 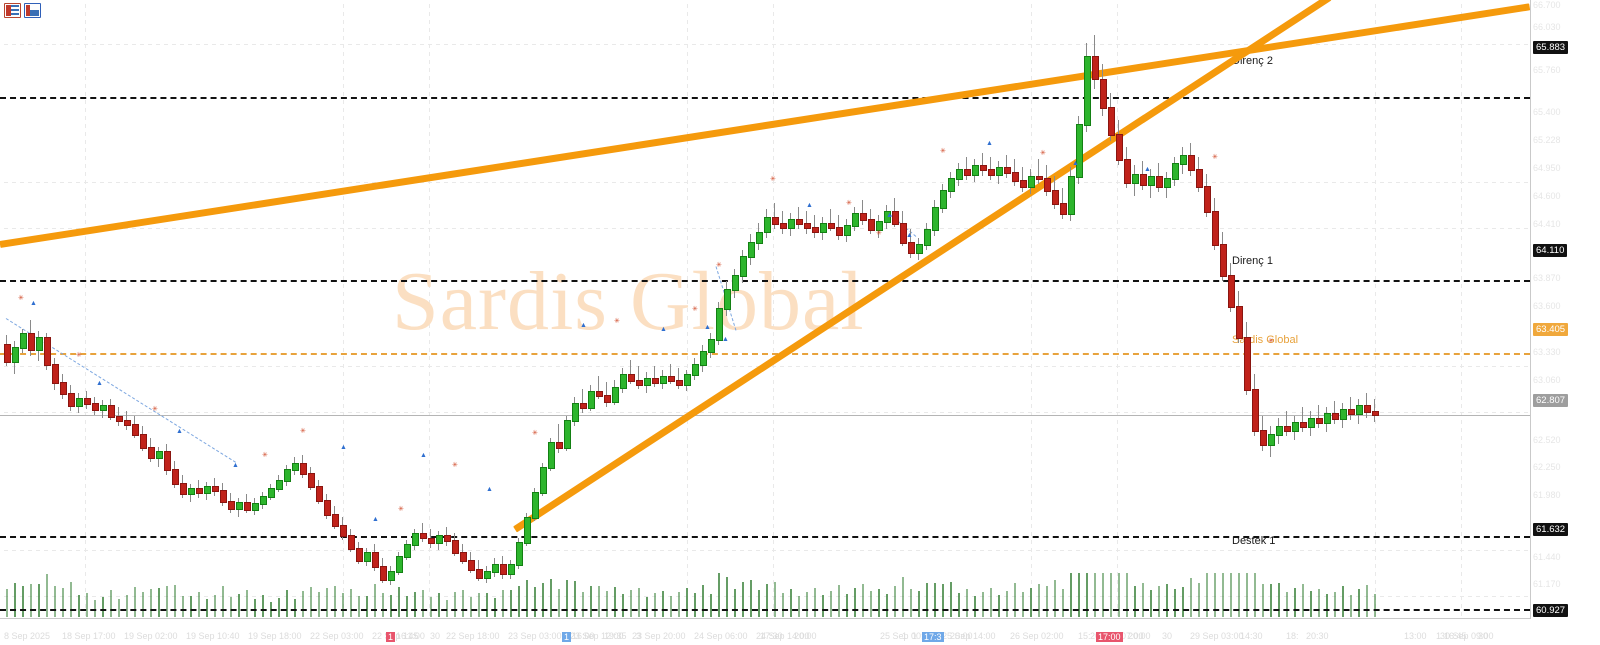 I want to click on price-axis-tick: 61.170, so click(x=1547, y=584).